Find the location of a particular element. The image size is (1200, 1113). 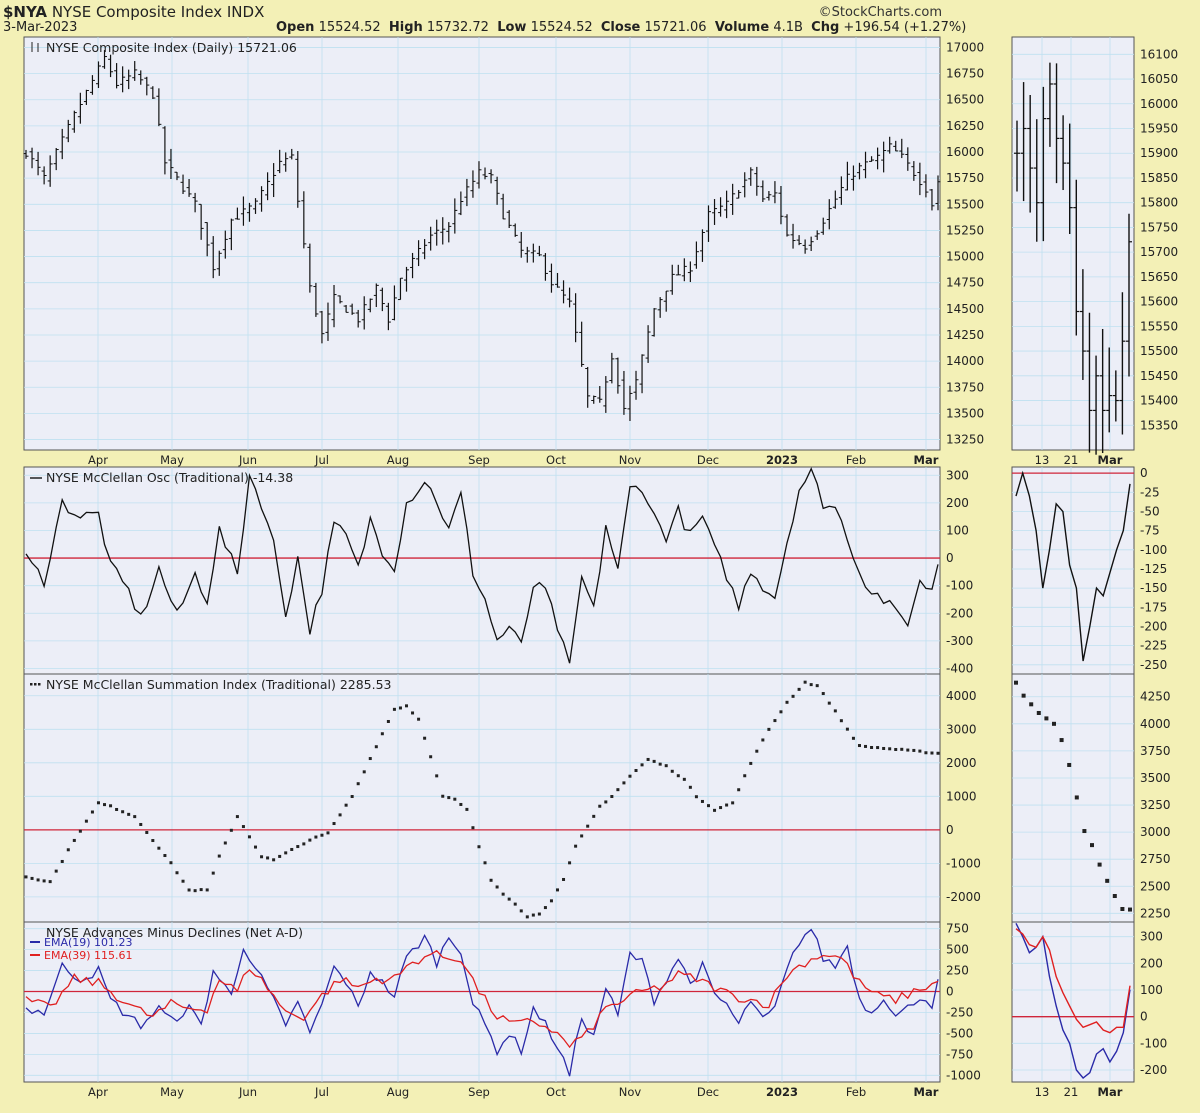

y-tick-label: -200 is located at coordinates (1153, 626).